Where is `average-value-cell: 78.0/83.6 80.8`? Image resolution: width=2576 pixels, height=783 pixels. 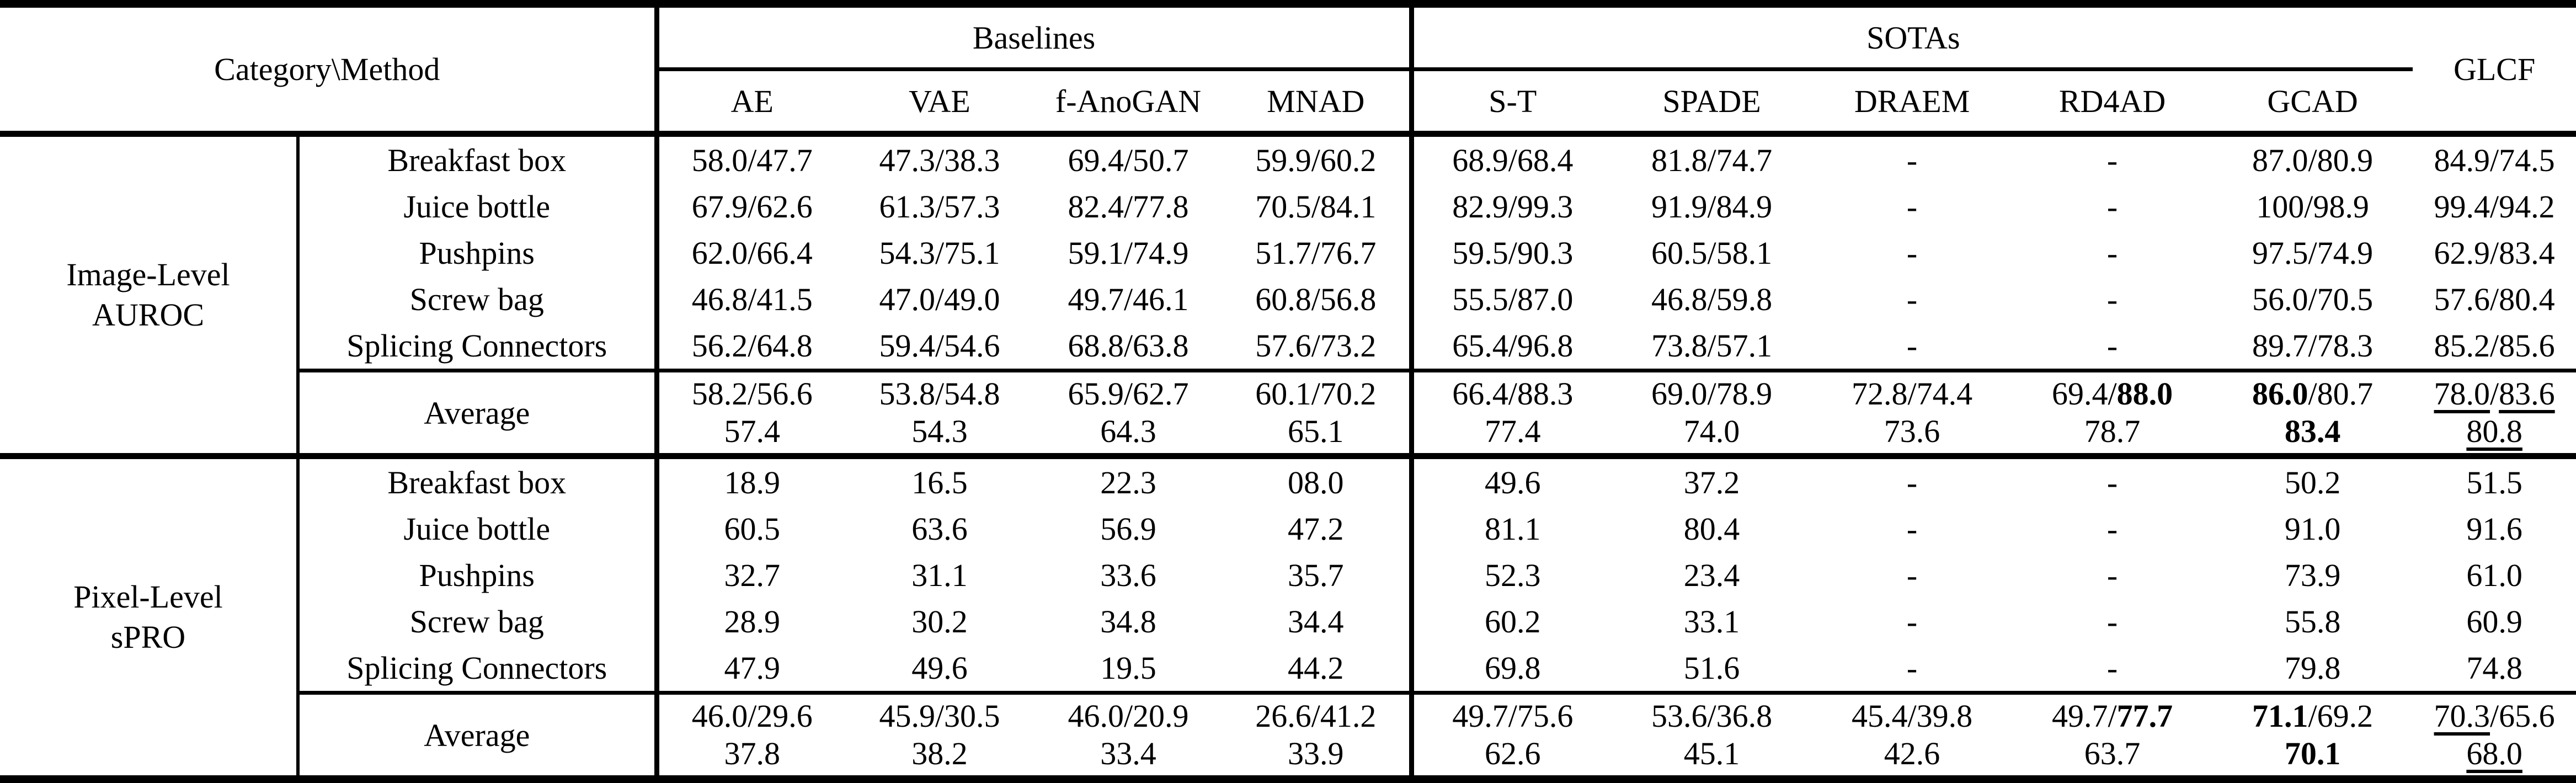 average-value-cell: 78.0/83.6 80.8 is located at coordinates (2494, 412).